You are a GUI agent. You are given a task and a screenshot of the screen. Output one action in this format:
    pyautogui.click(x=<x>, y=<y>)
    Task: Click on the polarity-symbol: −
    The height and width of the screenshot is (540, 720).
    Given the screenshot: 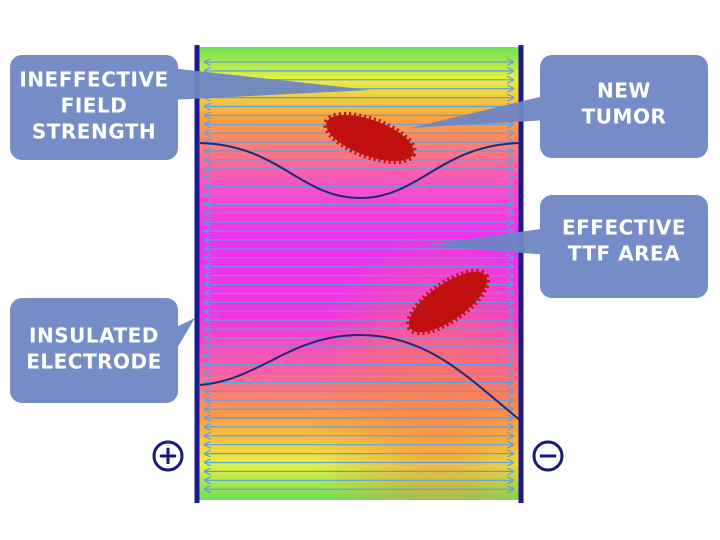 What is the action you would take?
    pyautogui.click(x=548, y=456)
    